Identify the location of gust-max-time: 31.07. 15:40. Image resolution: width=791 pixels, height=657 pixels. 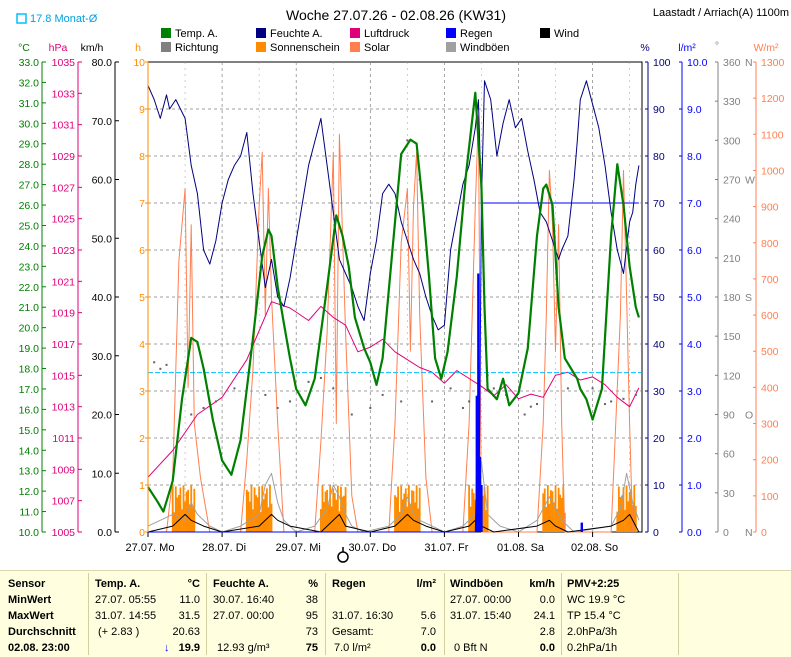
(481, 616).